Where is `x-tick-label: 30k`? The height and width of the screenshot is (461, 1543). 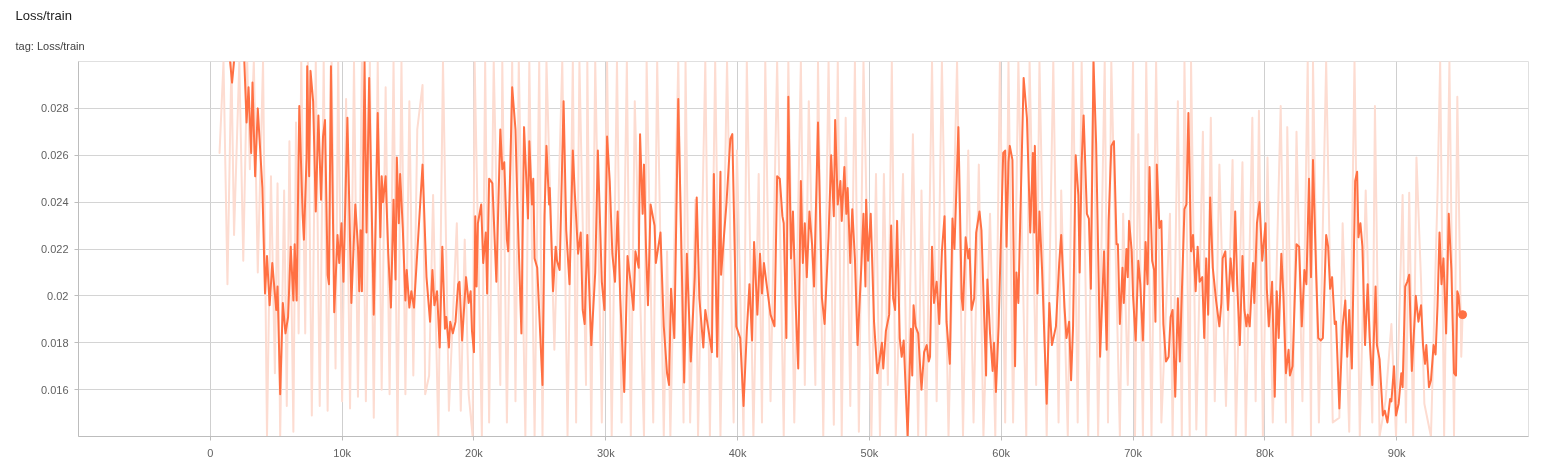
x-tick-label: 30k is located at coordinates (606, 452).